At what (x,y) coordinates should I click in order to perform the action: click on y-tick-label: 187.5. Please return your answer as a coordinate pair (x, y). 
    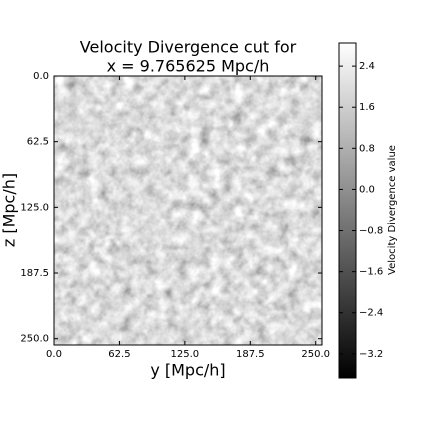
    Looking at the image, I should click on (34, 273).